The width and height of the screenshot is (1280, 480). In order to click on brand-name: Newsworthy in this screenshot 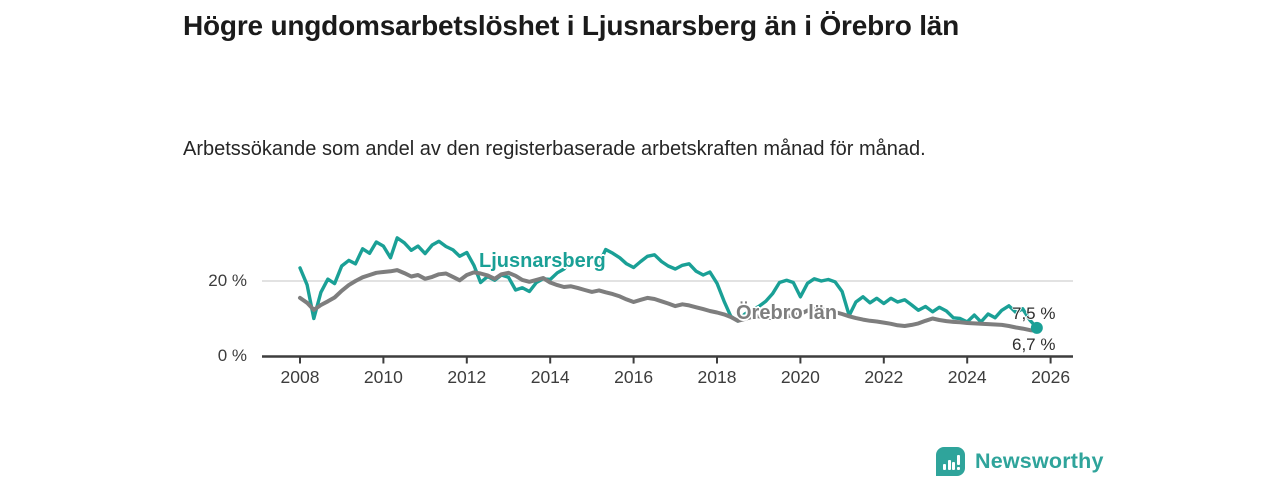, I will do `click(1039, 461)`.